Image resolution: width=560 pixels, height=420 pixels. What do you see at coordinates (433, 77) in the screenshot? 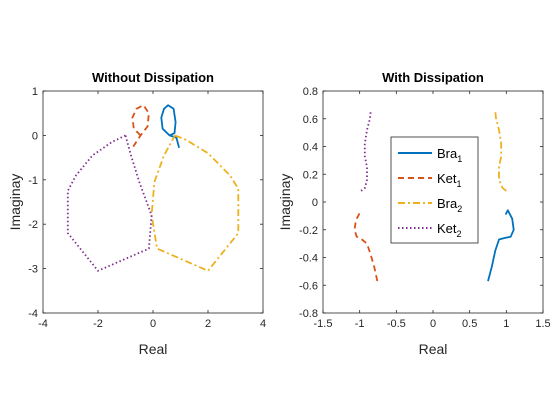
I see `chart-title: With Dissipation` at bounding box center [433, 77].